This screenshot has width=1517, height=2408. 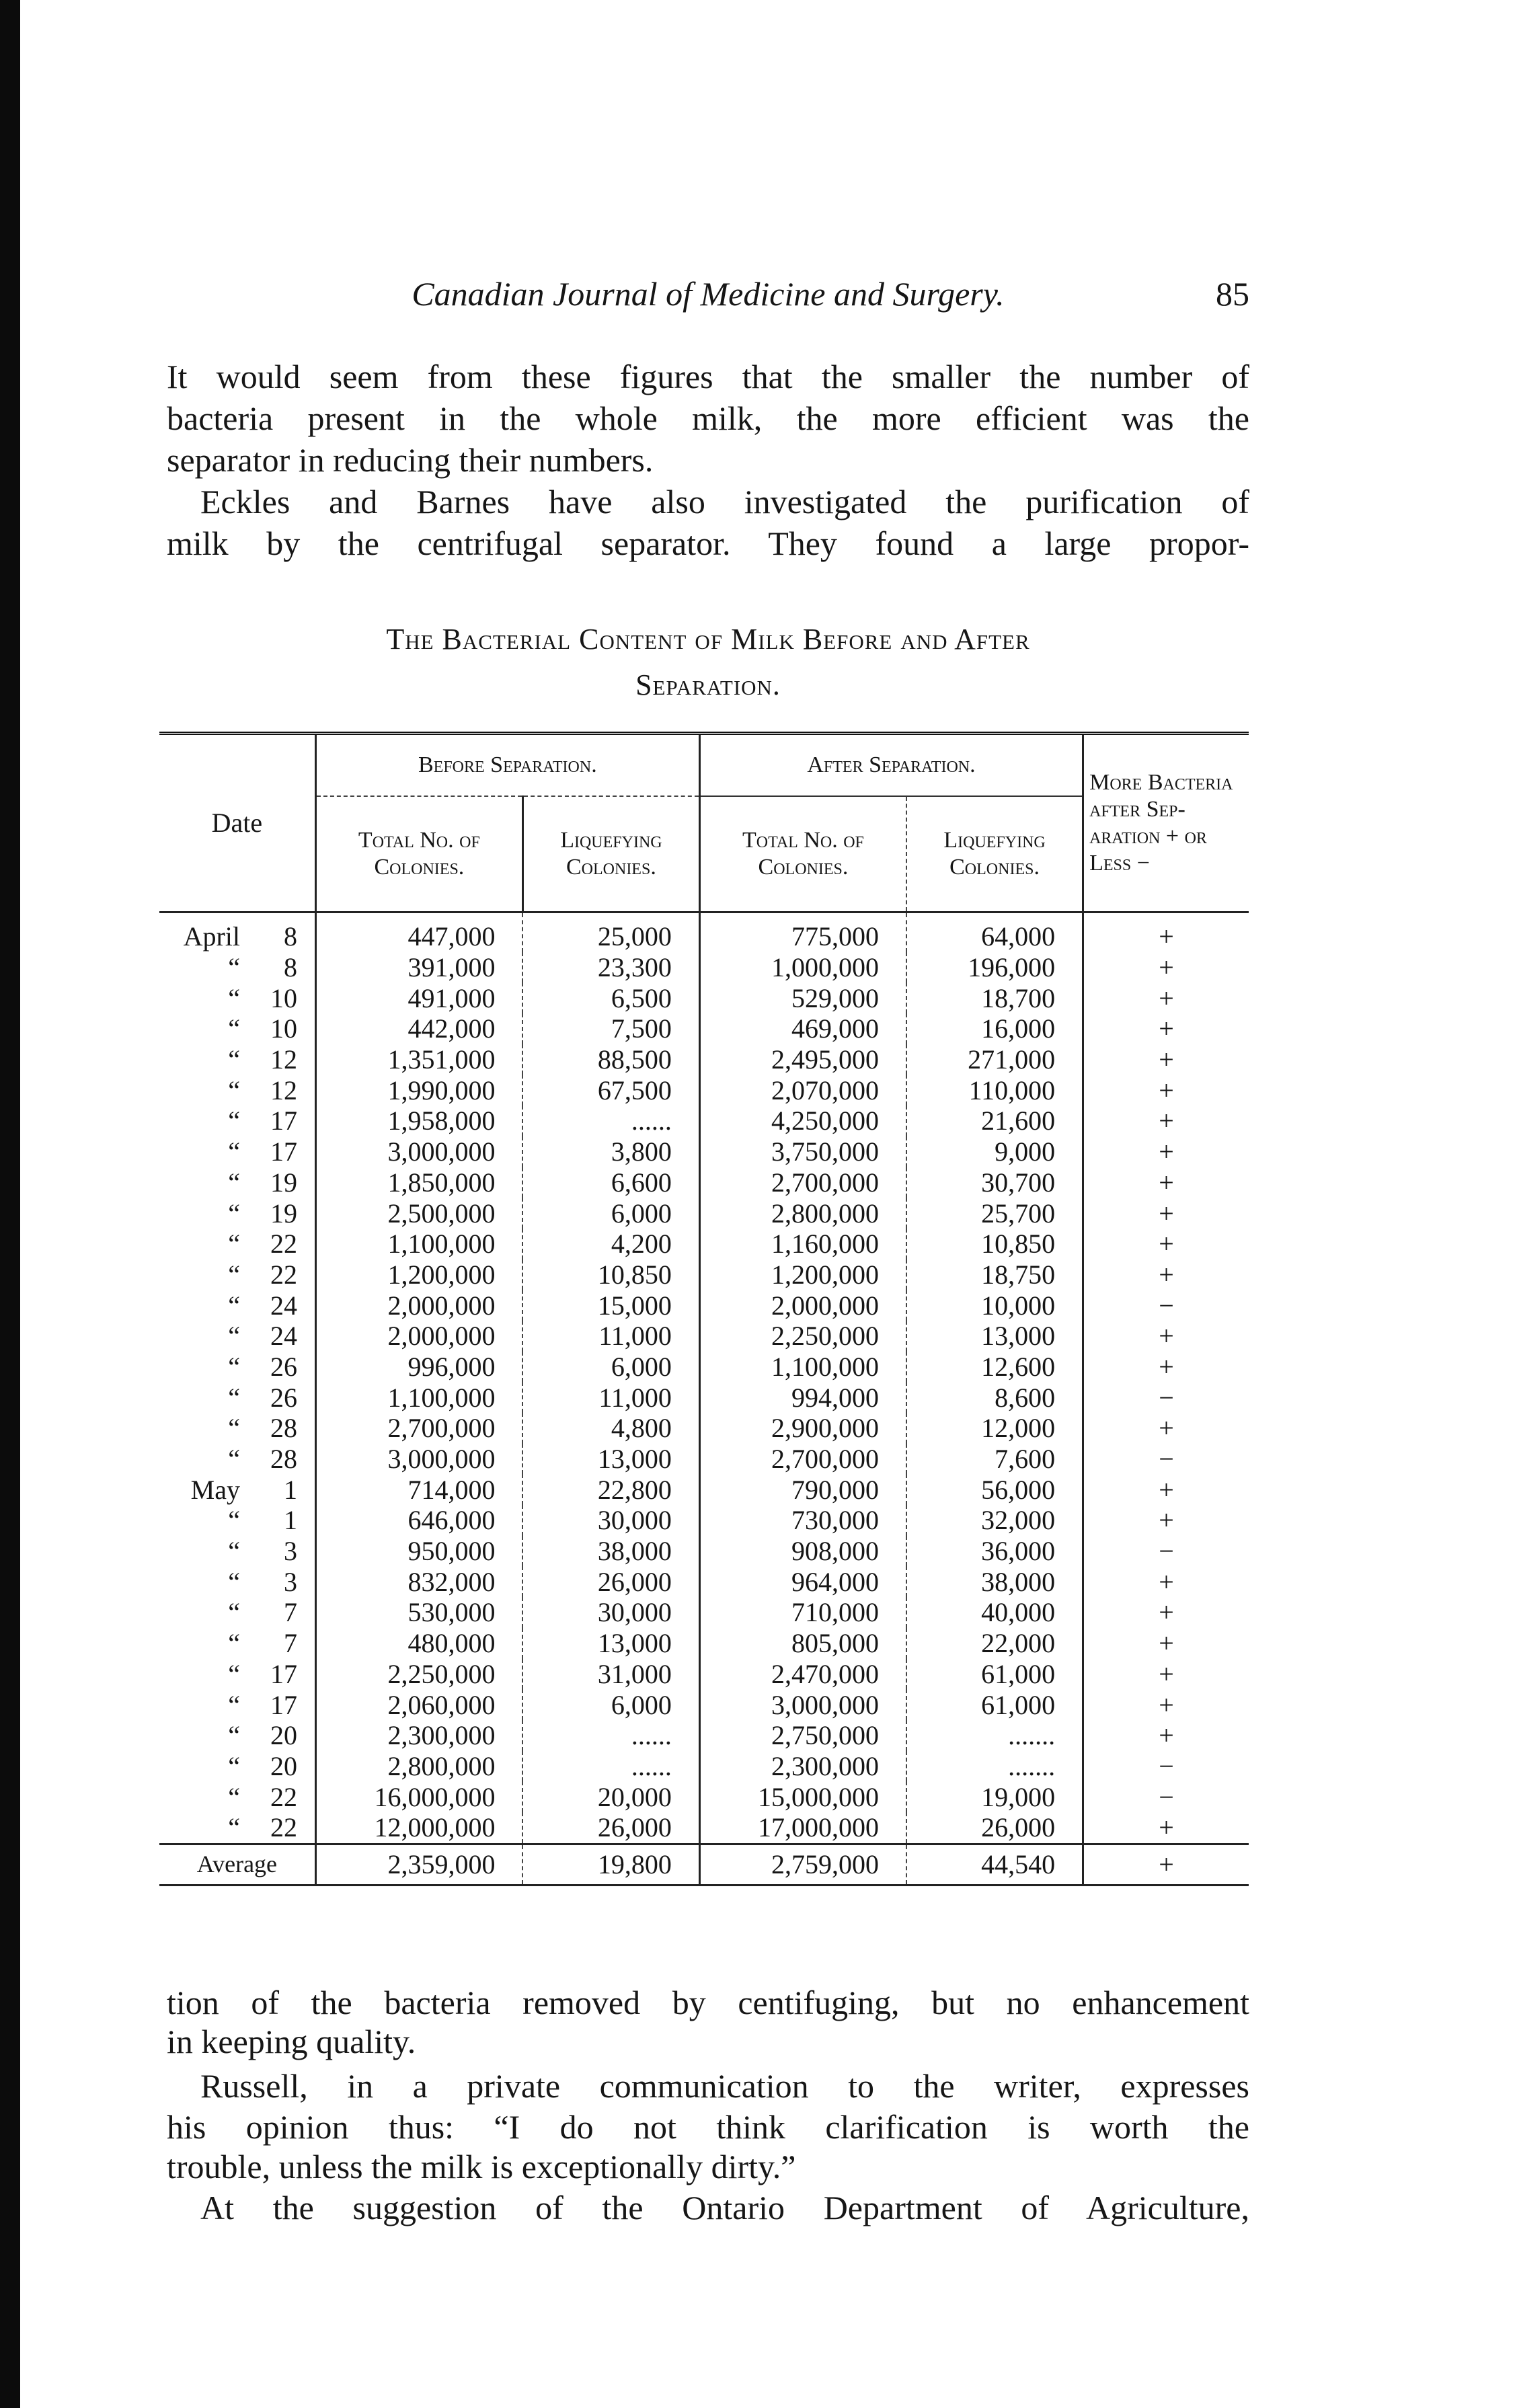 What do you see at coordinates (283, 1090) in the screenshot?
I see `day: 12` at bounding box center [283, 1090].